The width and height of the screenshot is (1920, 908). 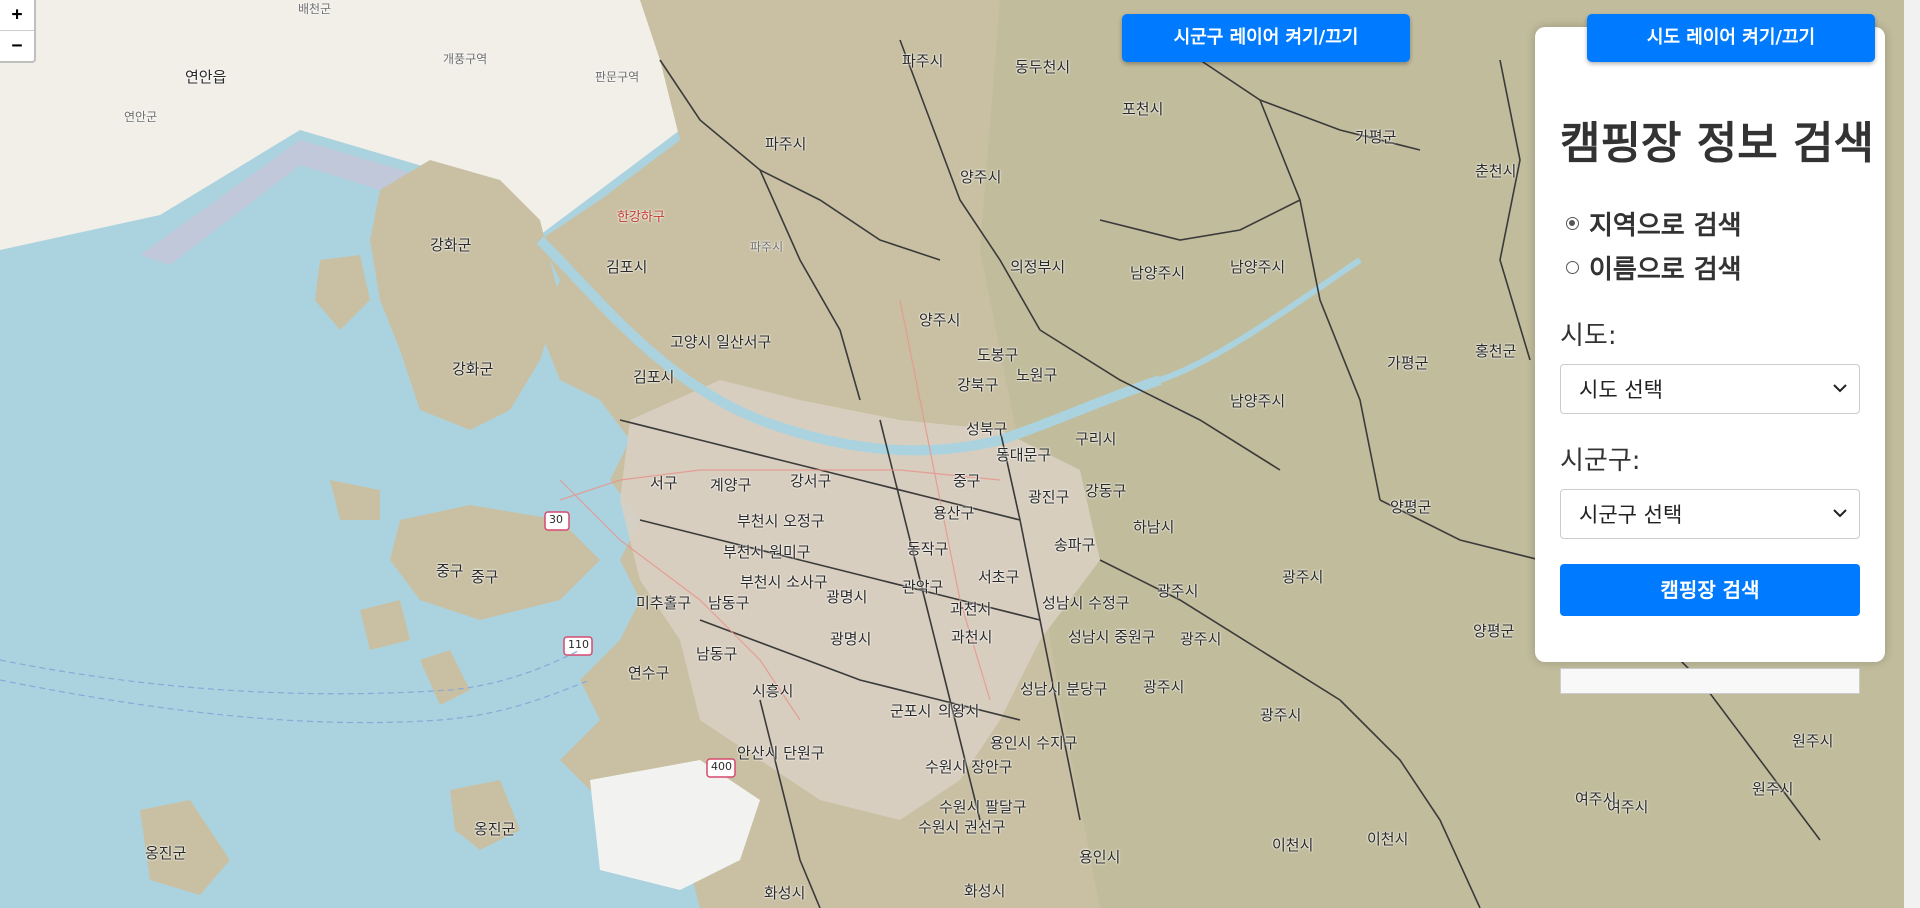 What do you see at coordinates (969, 767) in the screenshot?
I see `map-label: 수원시 장안구` at bounding box center [969, 767].